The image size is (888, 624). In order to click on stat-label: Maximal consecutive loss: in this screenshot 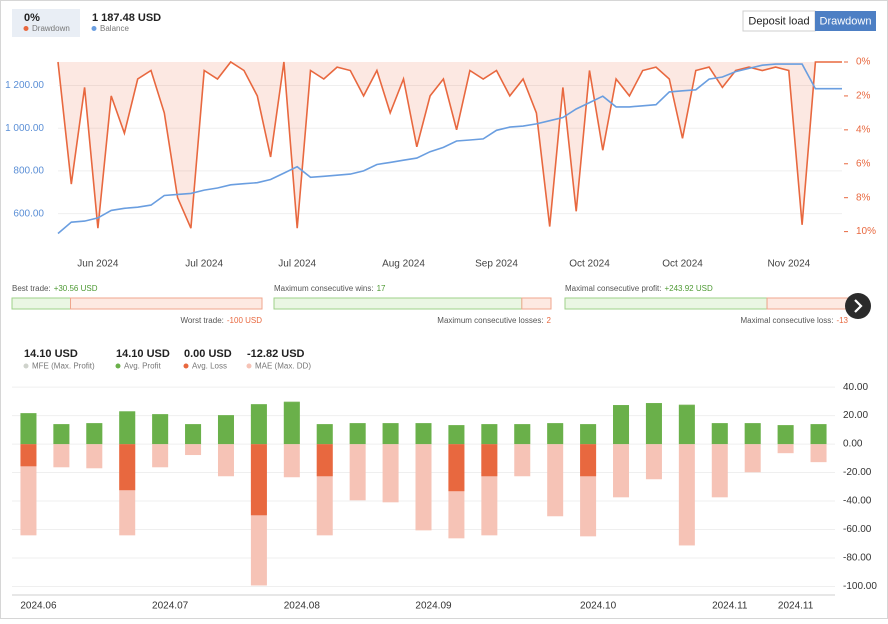, I will do `click(787, 320)`.